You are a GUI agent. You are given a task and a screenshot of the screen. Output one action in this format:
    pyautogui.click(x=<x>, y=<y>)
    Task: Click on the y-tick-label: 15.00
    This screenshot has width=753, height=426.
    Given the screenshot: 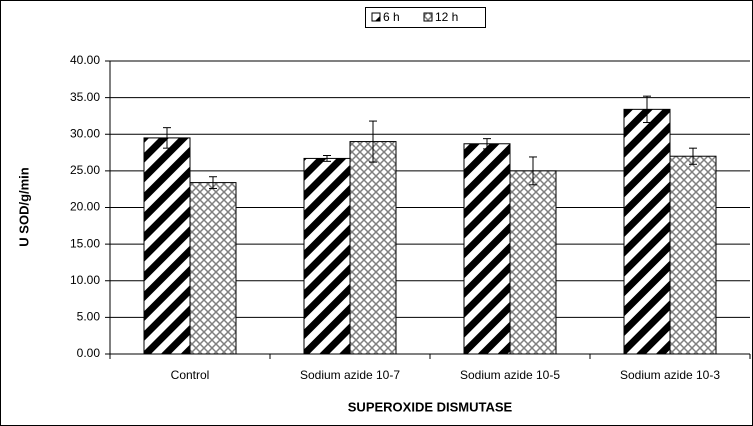 What is the action you would take?
    pyautogui.click(x=85, y=243)
    